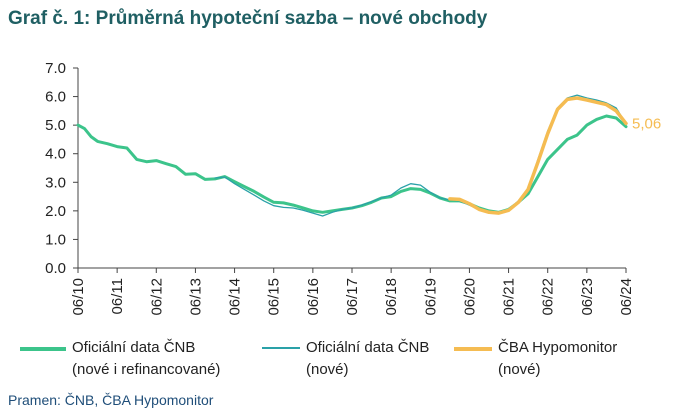  What do you see at coordinates (646, 123) in the screenshot?
I see `end-value-label: 5,06` at bounding box center [646, 123].